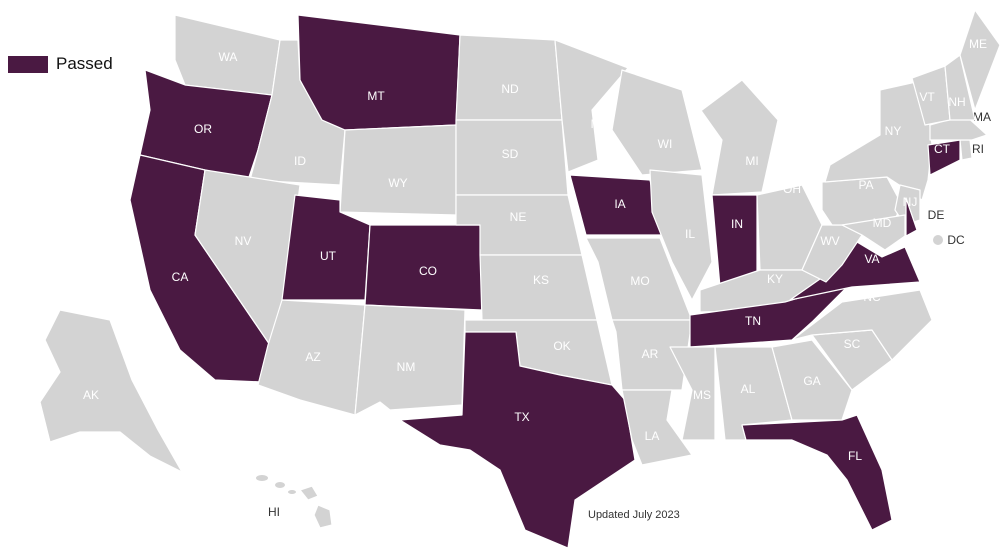 The width and height of the screenshot is (1000, 551). What do you see at coordinates (619, 204) in the screenshot?
I see `state-label-ia: IA` at bounding box center [619, 204].